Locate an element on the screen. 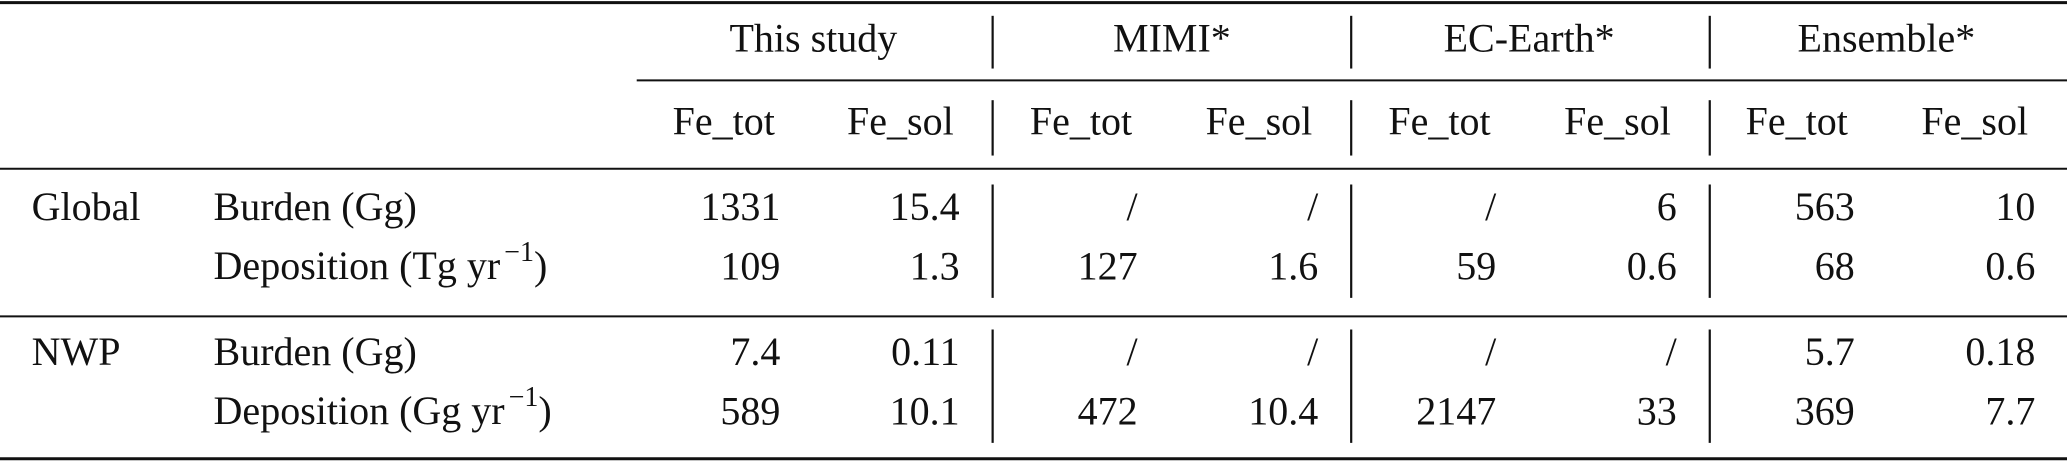 The height and width of the screenshot is (462, 2067). cell-value: 33 is located at coordinates (1657, 410).